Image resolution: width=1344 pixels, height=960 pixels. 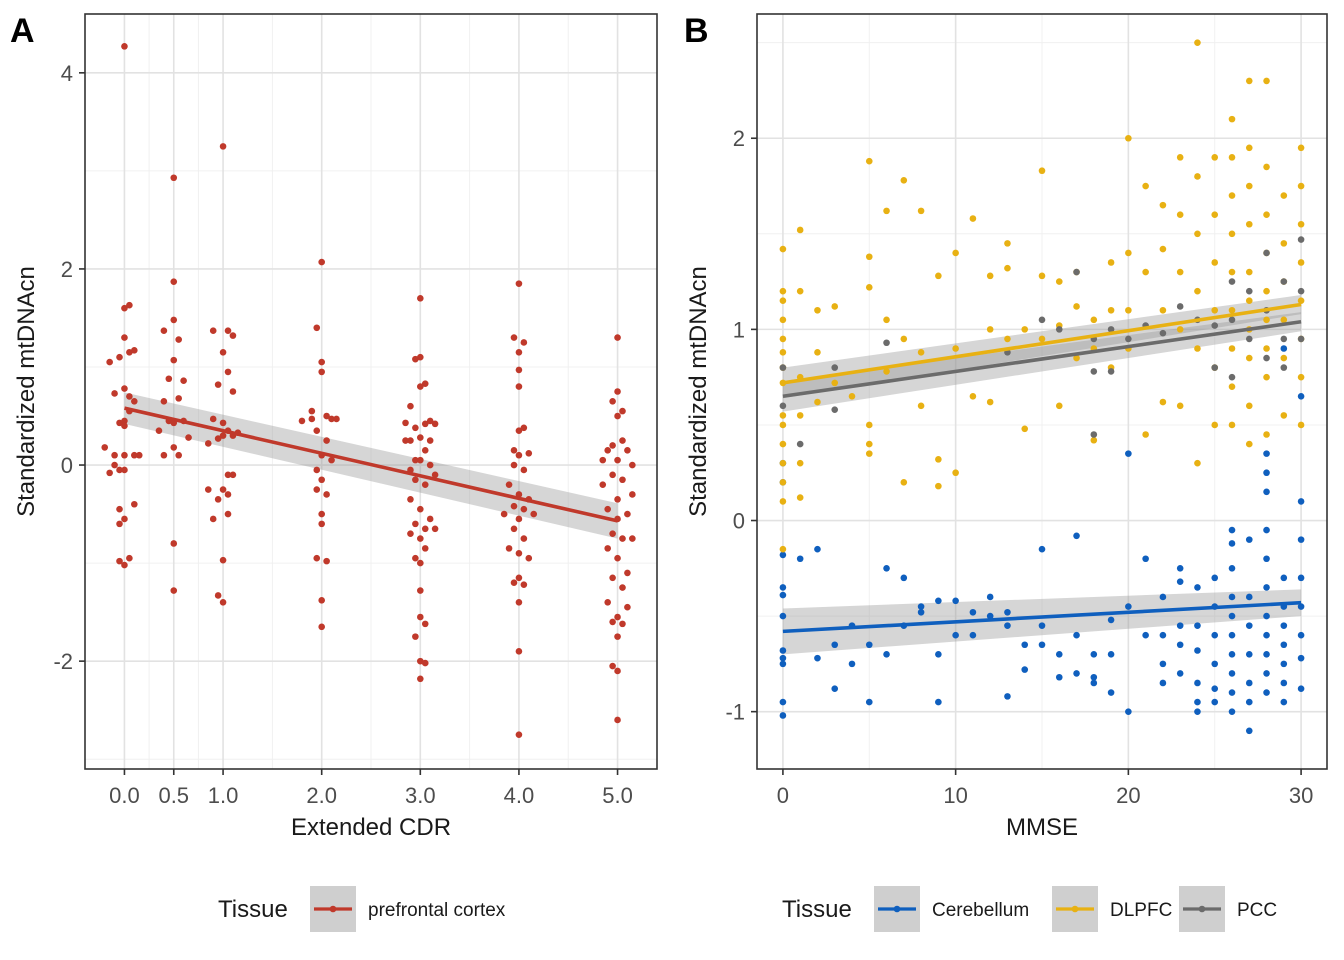 What do you see at coordinates (1075, 909) in the screenshot?
I see `legend-key-point` at bounding box center [1075, 909].